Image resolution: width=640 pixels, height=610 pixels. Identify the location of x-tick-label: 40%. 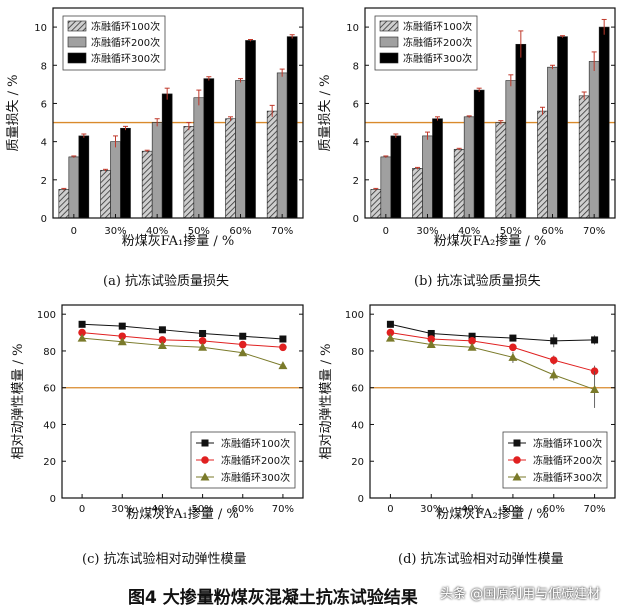
(162, 509).